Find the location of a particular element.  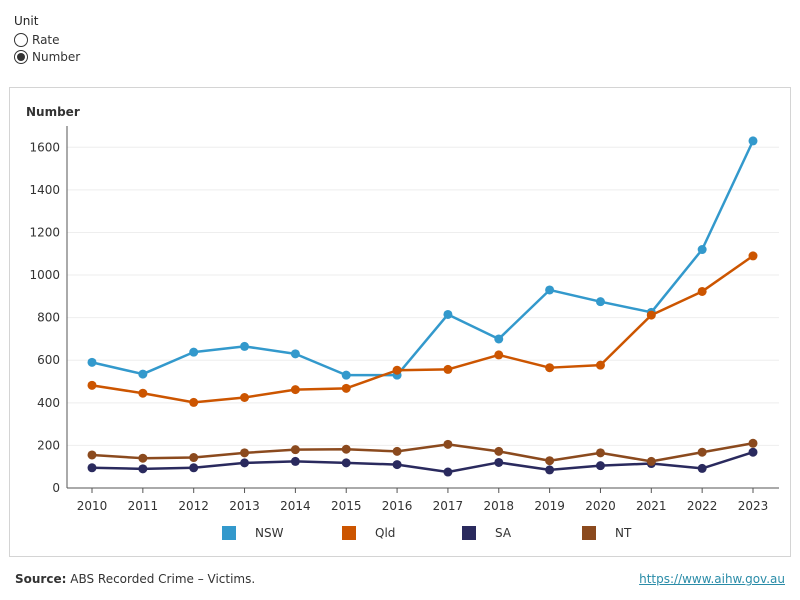

radio-label-rate: Rate is located at coordinates (46, 39).